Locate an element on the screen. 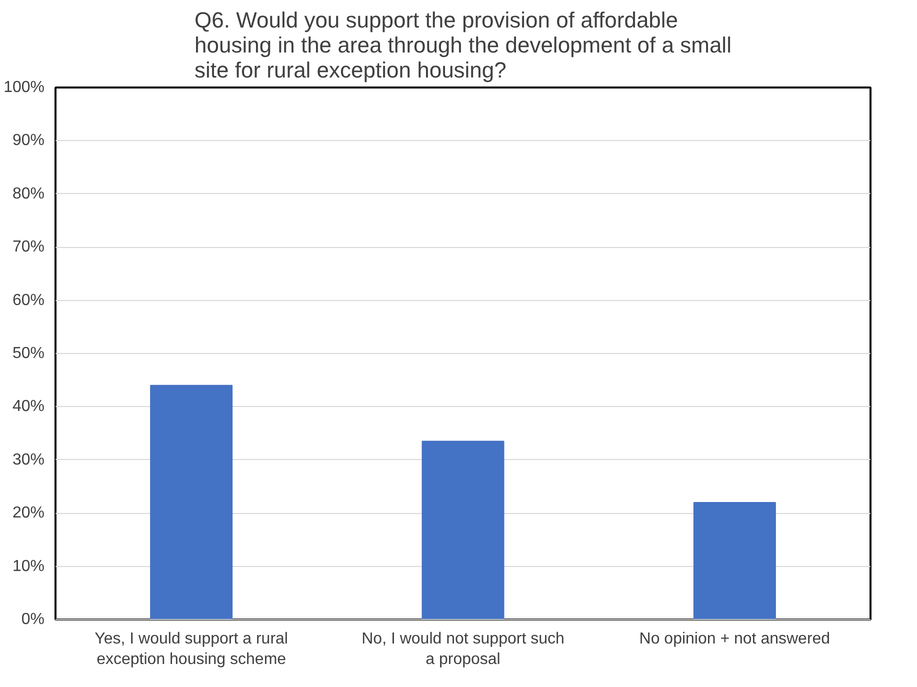  y-tick-label: 40% is located at coordinates (28, 407).